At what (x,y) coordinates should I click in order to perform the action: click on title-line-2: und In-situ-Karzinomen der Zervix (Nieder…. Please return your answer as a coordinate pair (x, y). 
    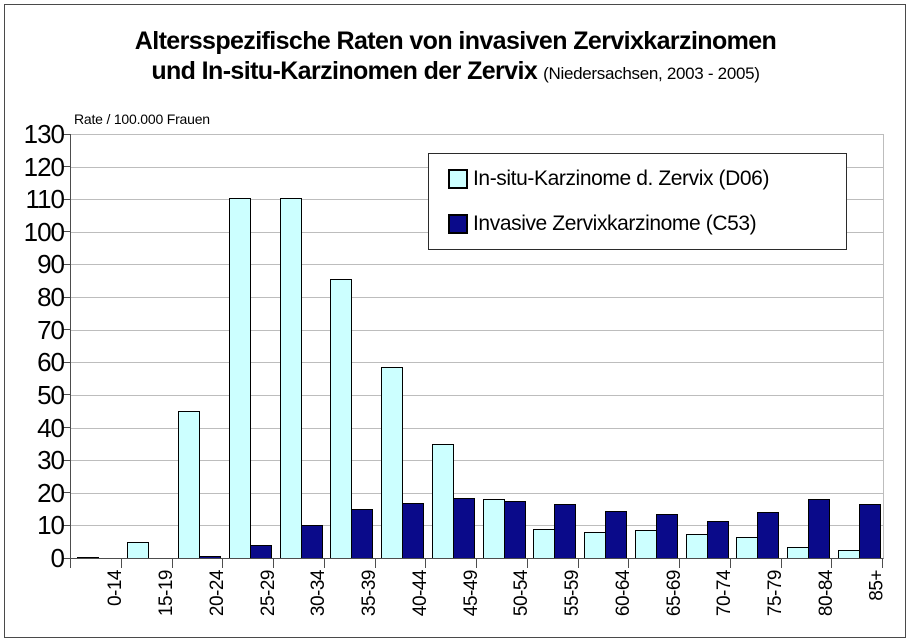
    Looking at the image, I should click on (455, 72).